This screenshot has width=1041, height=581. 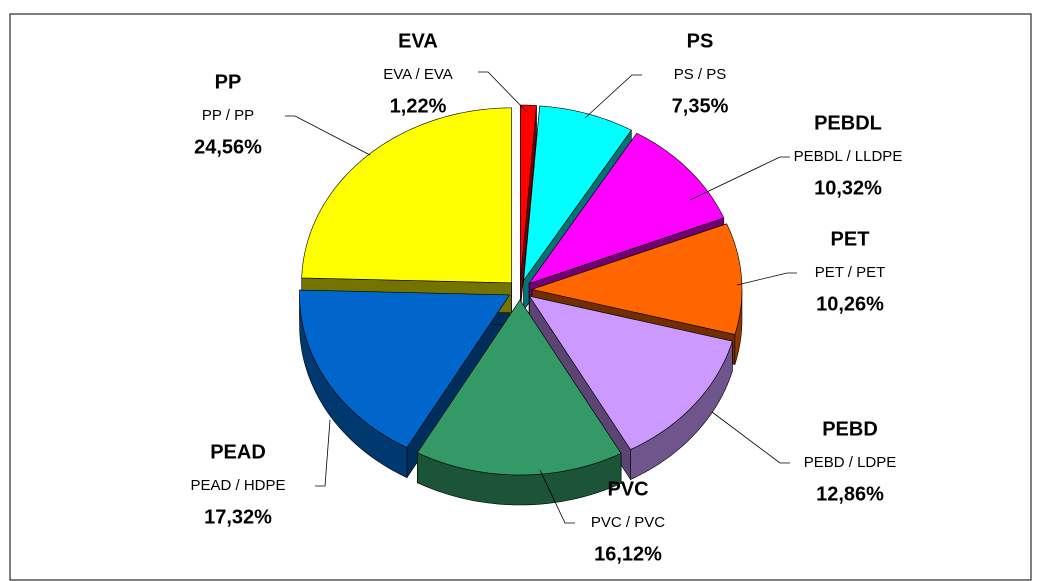 I want to click on slice-value-label: 12,86%, so click(x=850, y=494).